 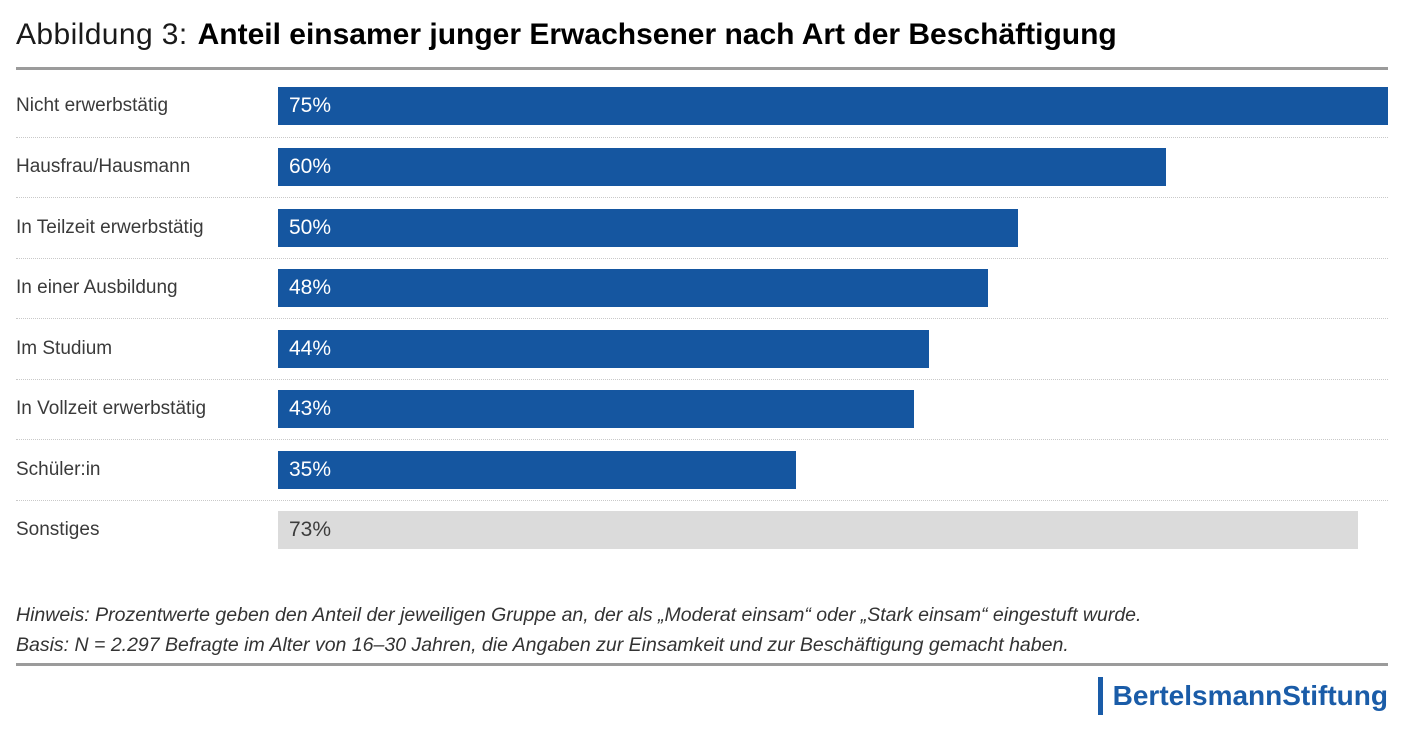 What do you see at coordinates (58, 530) in the screenshot?
I see `category-label: Sonstiges` at bounding box center [58, 530].